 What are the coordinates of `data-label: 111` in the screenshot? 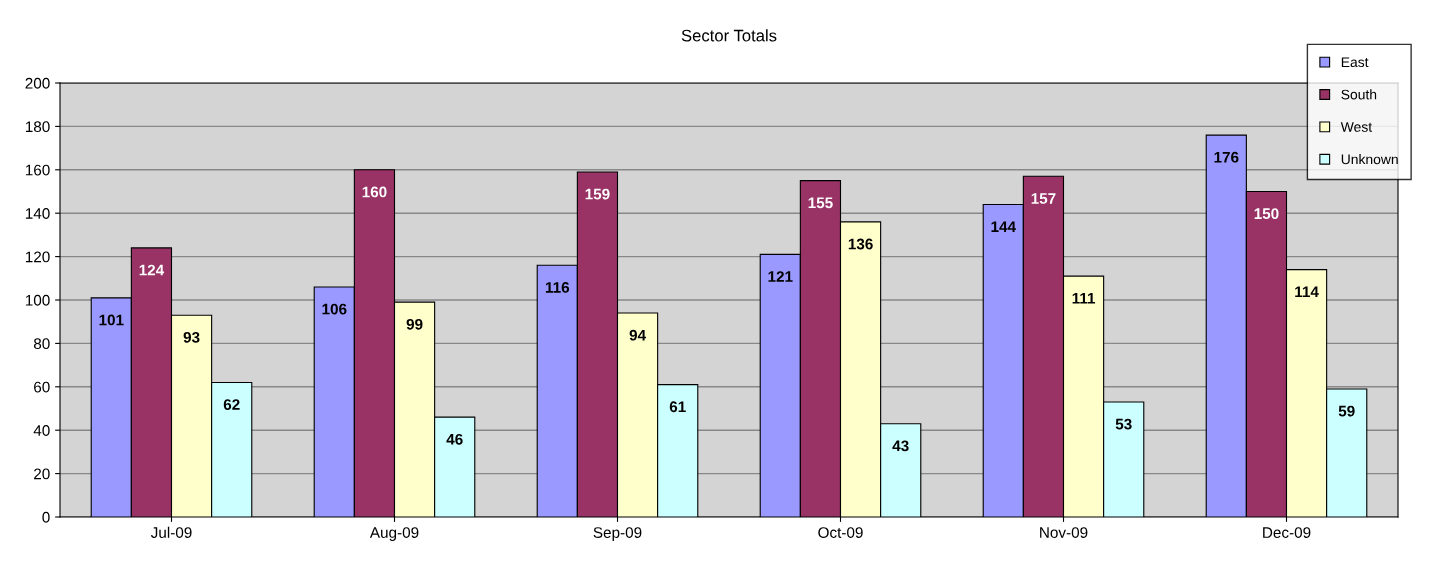 It's located at (1084, 298).